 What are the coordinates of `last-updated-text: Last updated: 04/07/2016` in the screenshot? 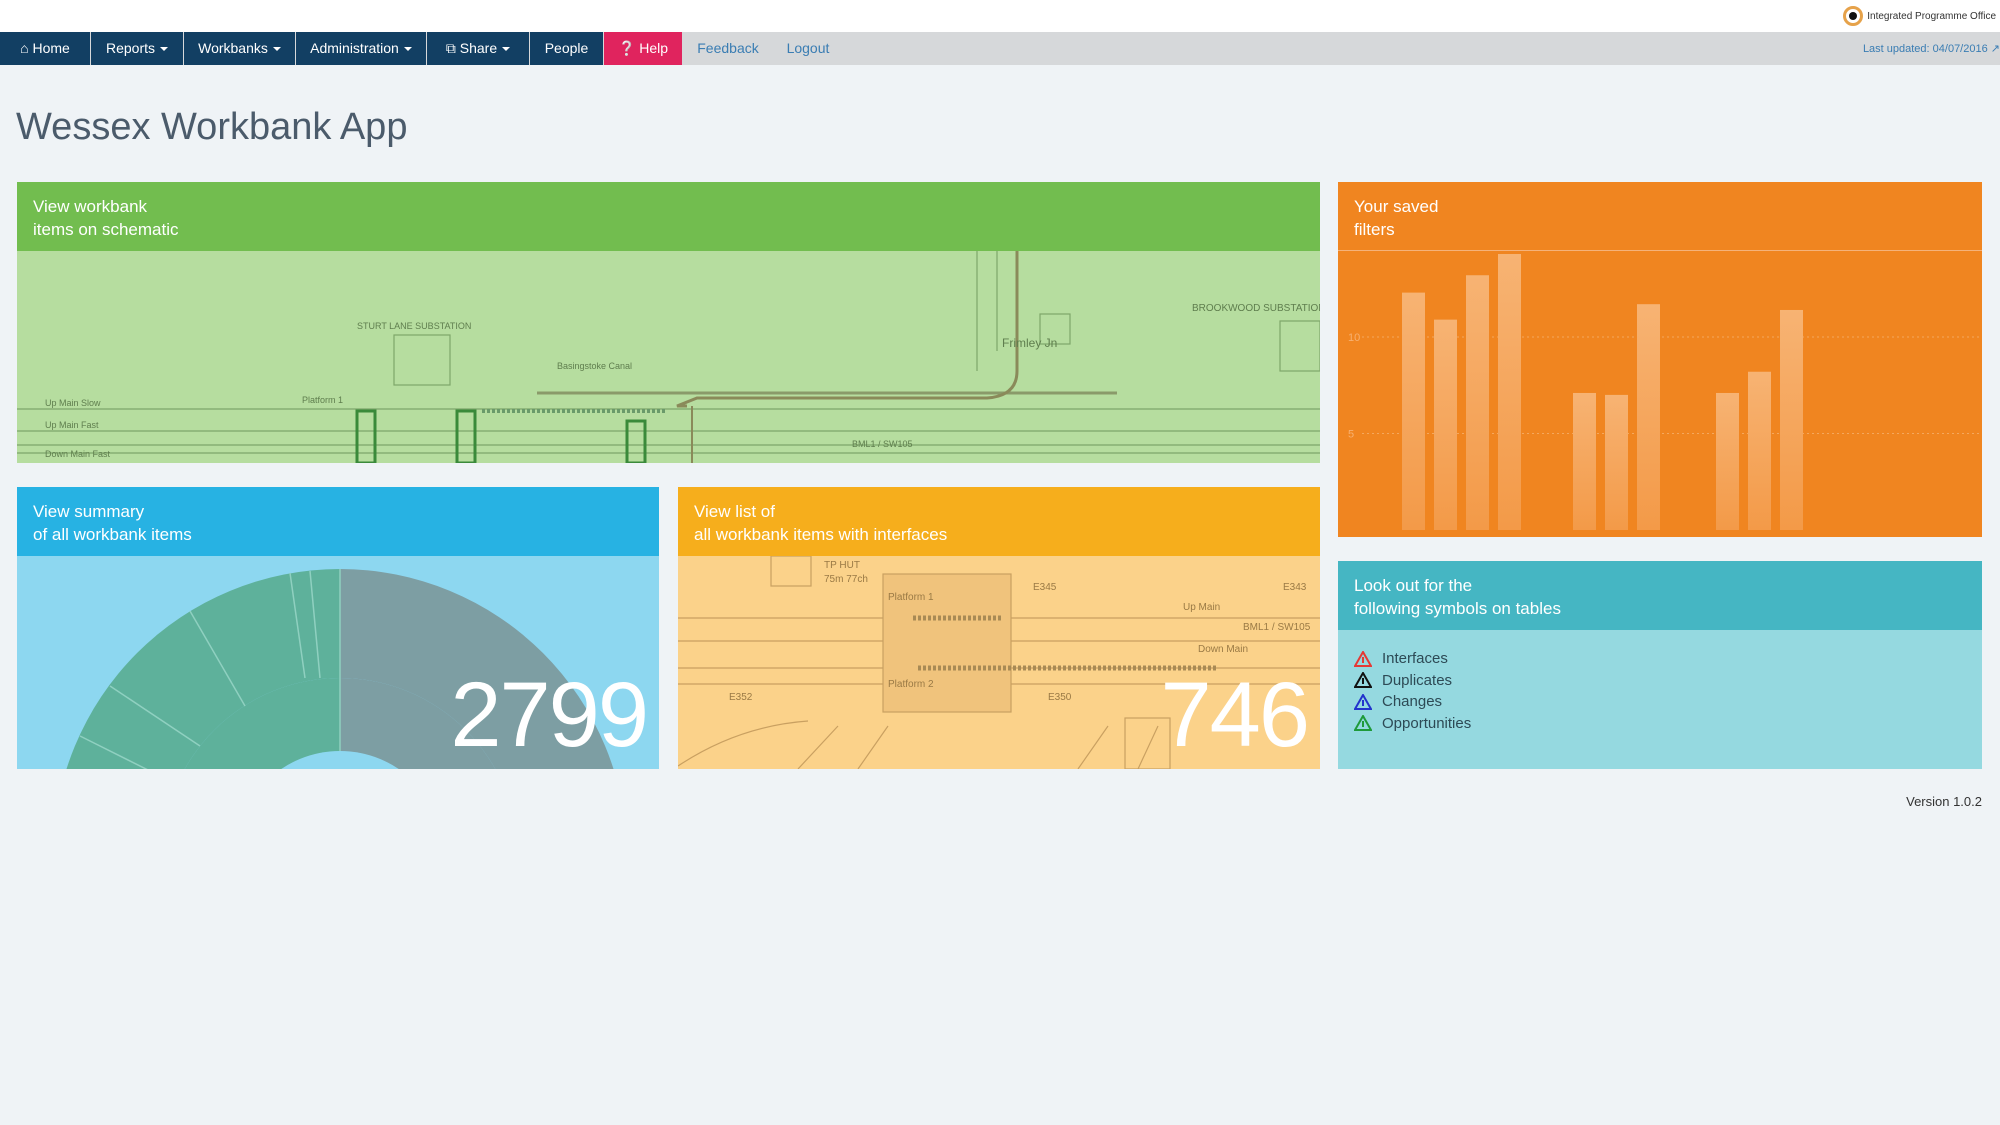 It's located at (1925, 49).